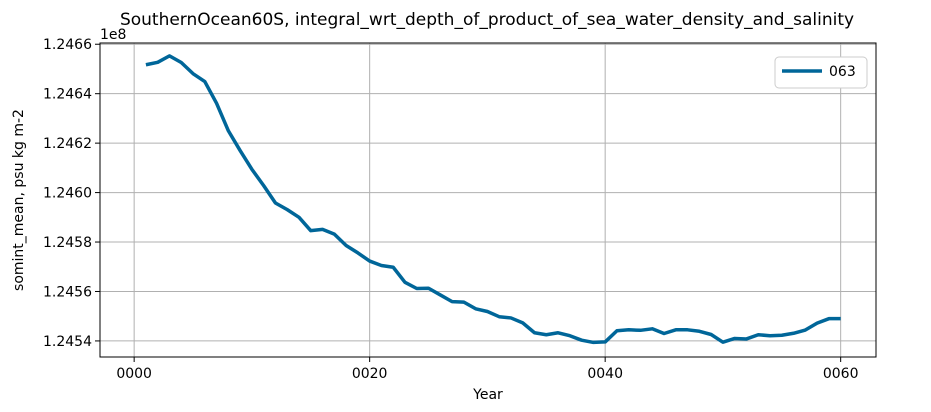 This screenshot has width=931, height=412. I want to click on x-tick-label: 0040, so click(605, 374).